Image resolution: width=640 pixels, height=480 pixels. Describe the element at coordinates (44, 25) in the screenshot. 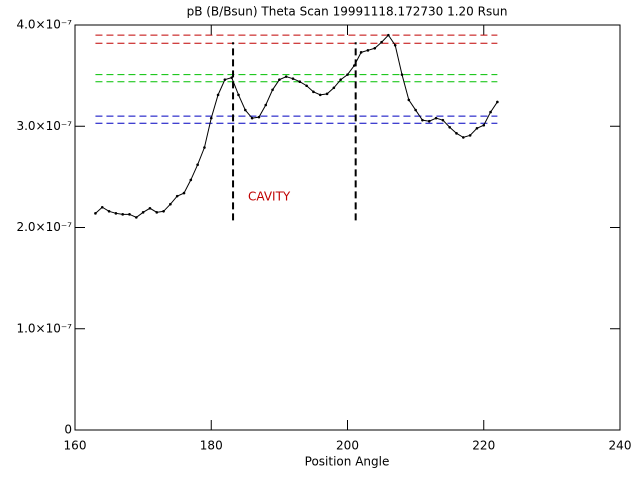

I see `y-tick-label: 4.0×10⁻⁷` at that location.